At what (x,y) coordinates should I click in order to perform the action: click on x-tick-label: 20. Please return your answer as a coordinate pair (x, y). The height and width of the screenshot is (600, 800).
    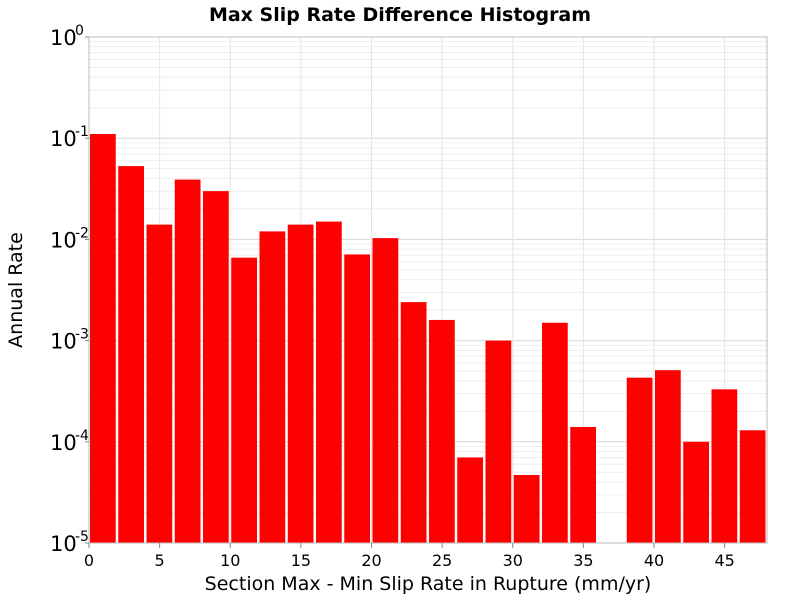
    Looking at the image, I should click on (371, 560).